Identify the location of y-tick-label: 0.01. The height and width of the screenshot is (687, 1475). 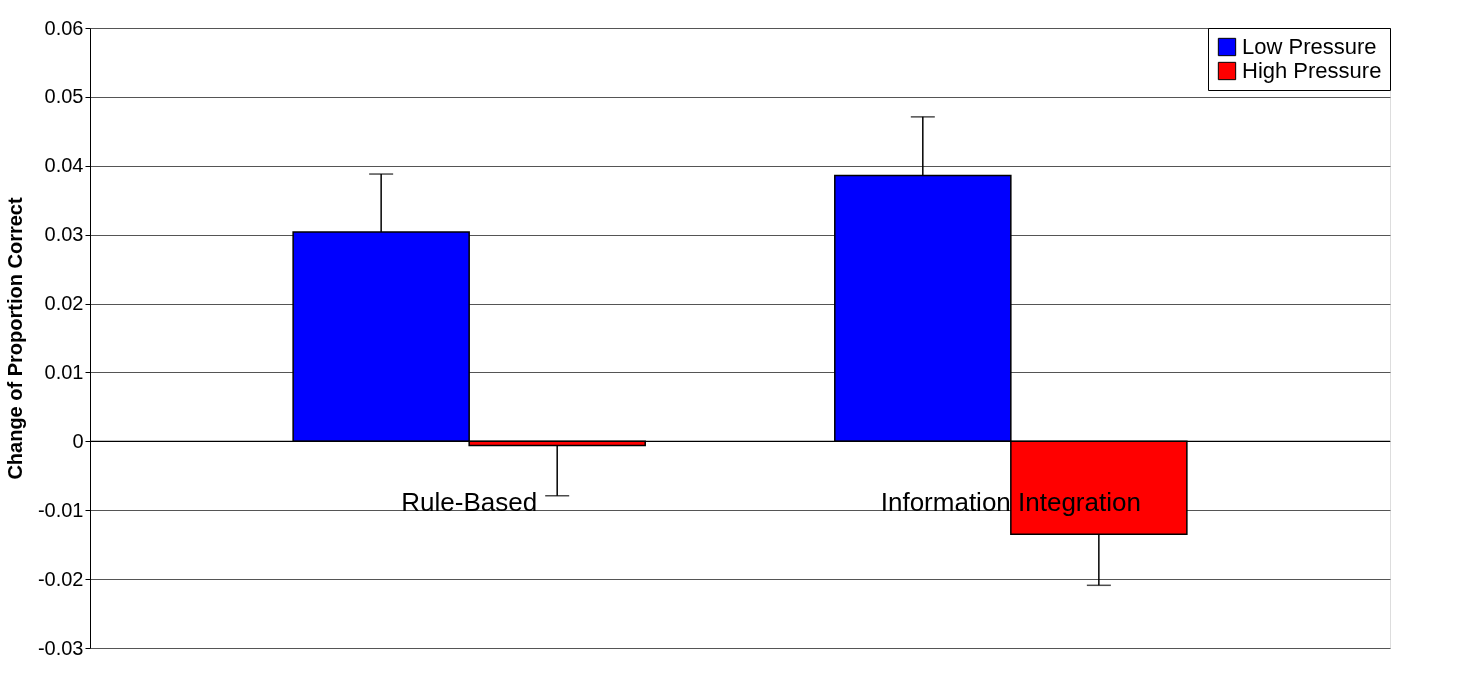
(64, 371).